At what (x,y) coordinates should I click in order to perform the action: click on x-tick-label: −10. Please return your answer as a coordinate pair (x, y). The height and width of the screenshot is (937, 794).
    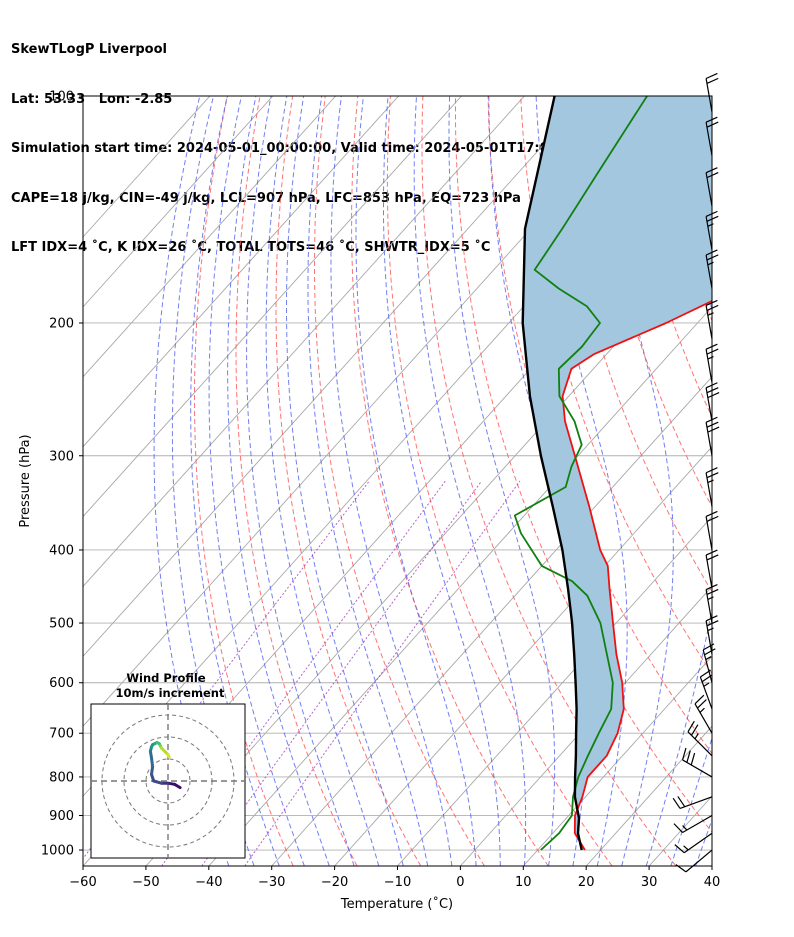
    Looking at the image, I should click on (397, 882).